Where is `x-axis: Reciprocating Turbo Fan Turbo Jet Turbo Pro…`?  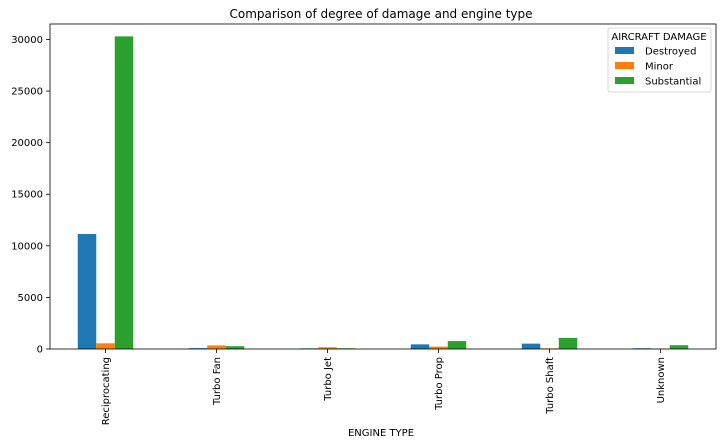 x-axis: Reciprocating Turbo Fan Turbo Jet Turbo Pro… is located at coordinates (384, 387).